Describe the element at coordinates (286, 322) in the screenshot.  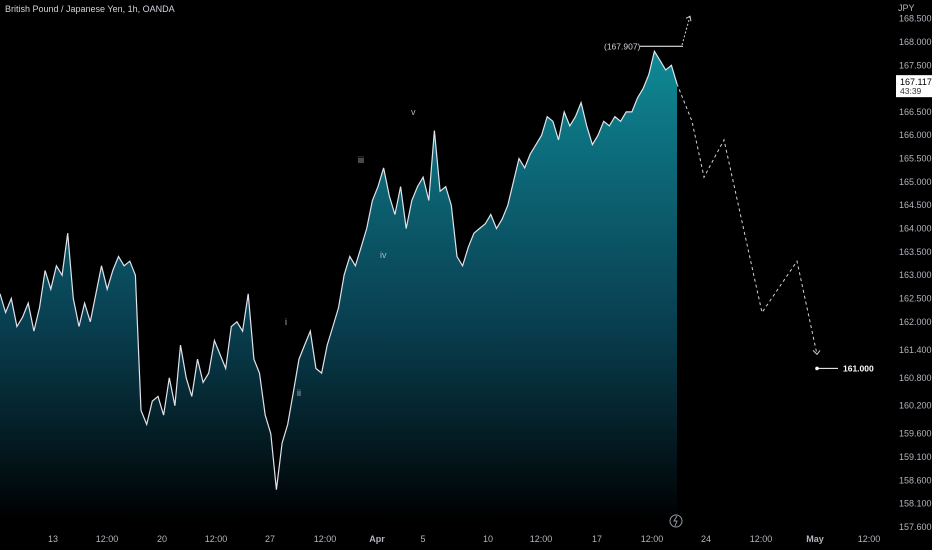
I see `wave-label: i` at that location.